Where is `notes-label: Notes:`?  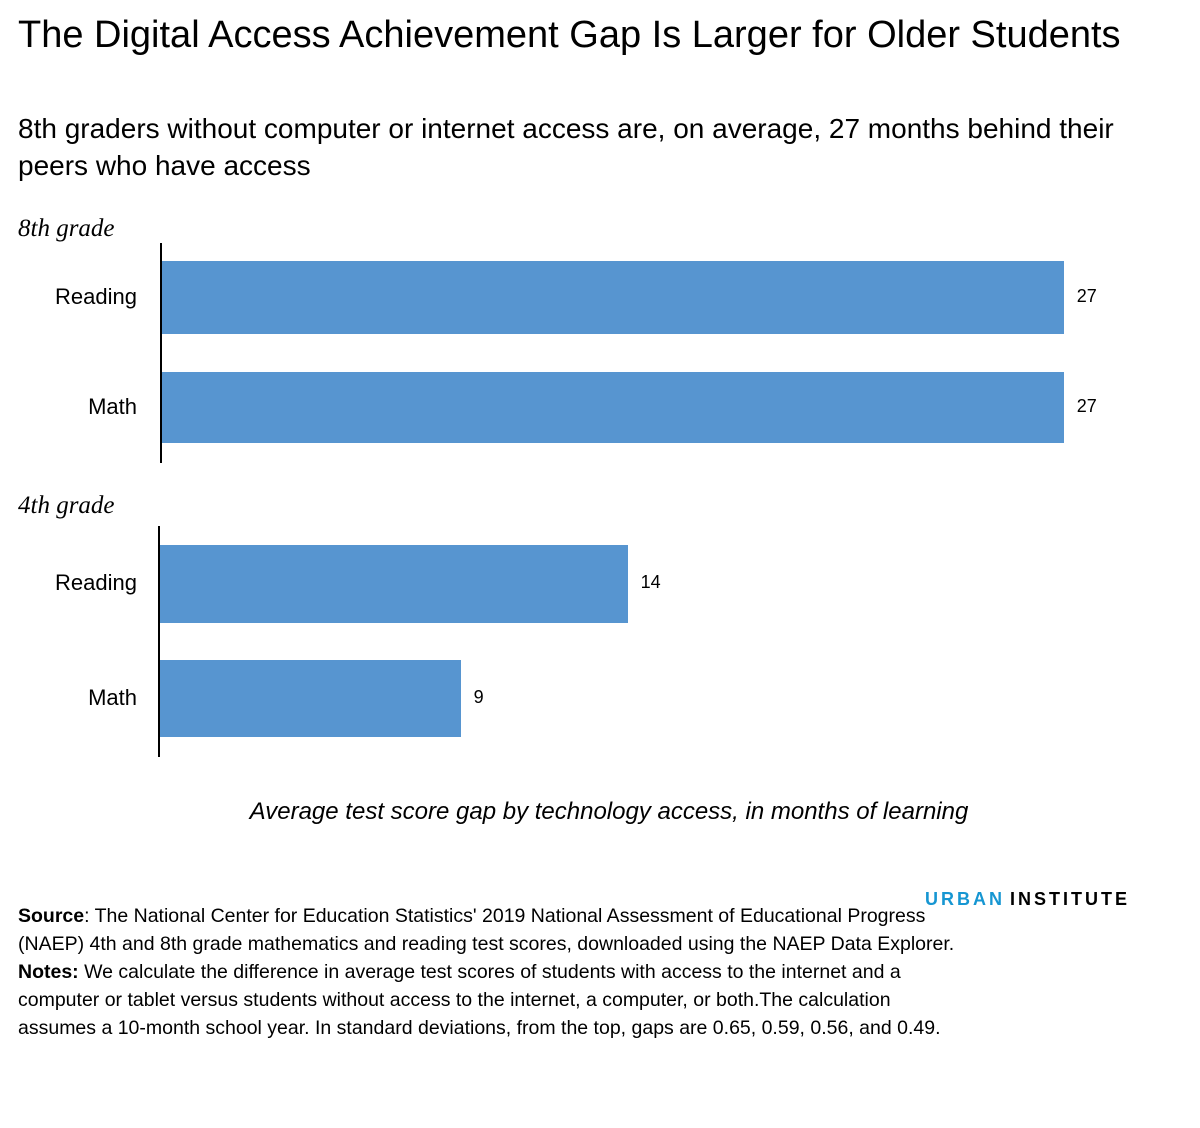
notes-label: Notes: is located at coordinates (48, 972).